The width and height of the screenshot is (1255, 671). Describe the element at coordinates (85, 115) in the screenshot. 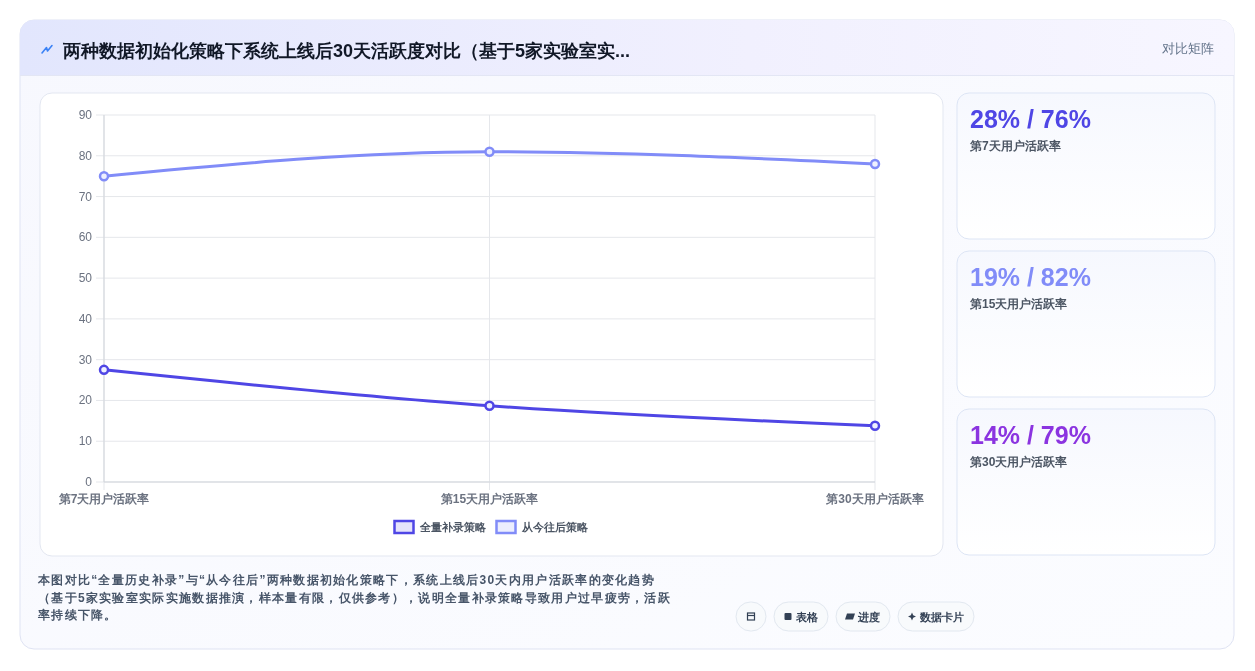

I see `y-tick-label: 90` at that location.